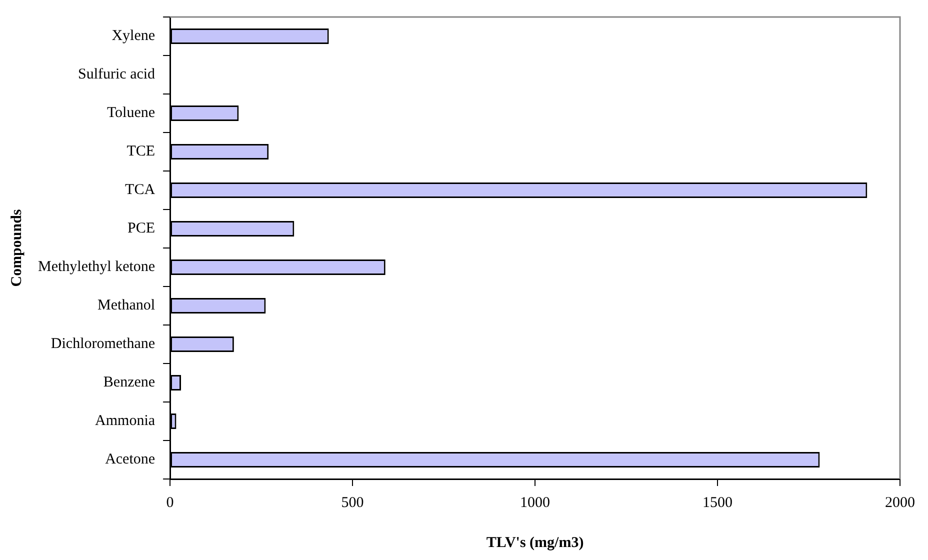  Describe the element at coordinates (103, 344) in the screenshot. I see `y-tick-label: Dichloromethane` at that location.